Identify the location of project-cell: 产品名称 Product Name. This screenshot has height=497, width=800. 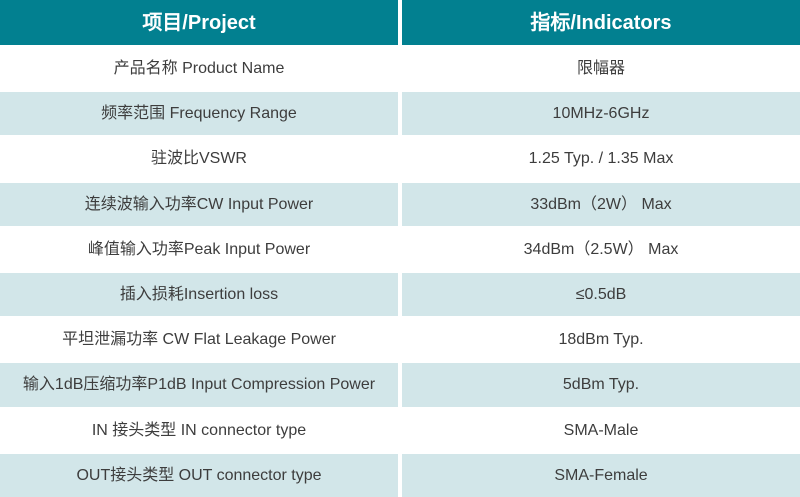
(199, 69).